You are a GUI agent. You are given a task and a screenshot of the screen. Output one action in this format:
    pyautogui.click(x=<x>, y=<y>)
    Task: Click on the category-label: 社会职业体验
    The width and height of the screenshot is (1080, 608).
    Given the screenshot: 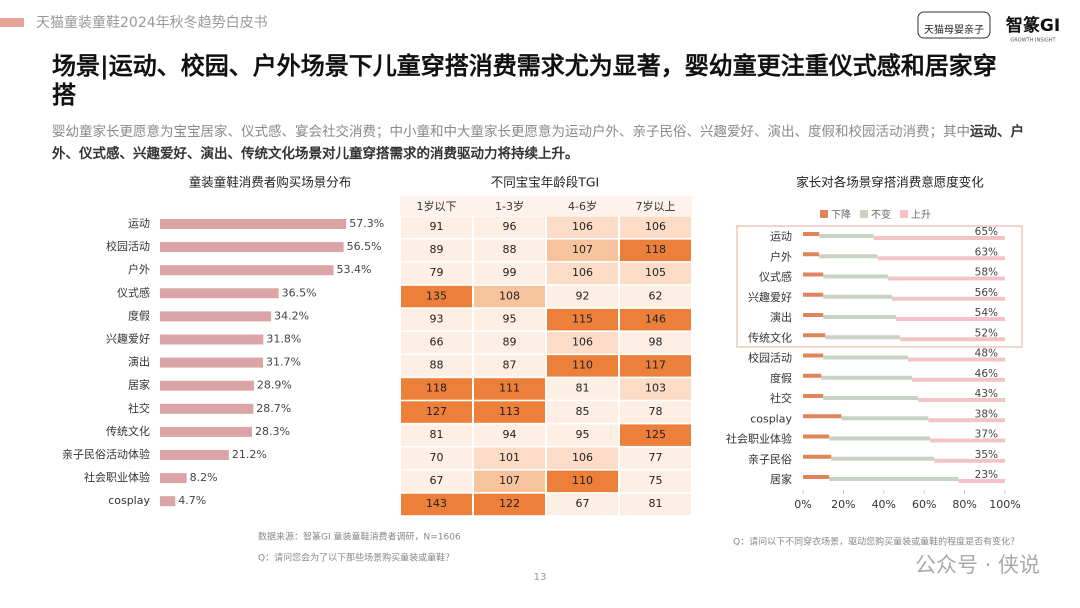 What is the action you would take?
    pyautogui.click(x=117, y=477)
    